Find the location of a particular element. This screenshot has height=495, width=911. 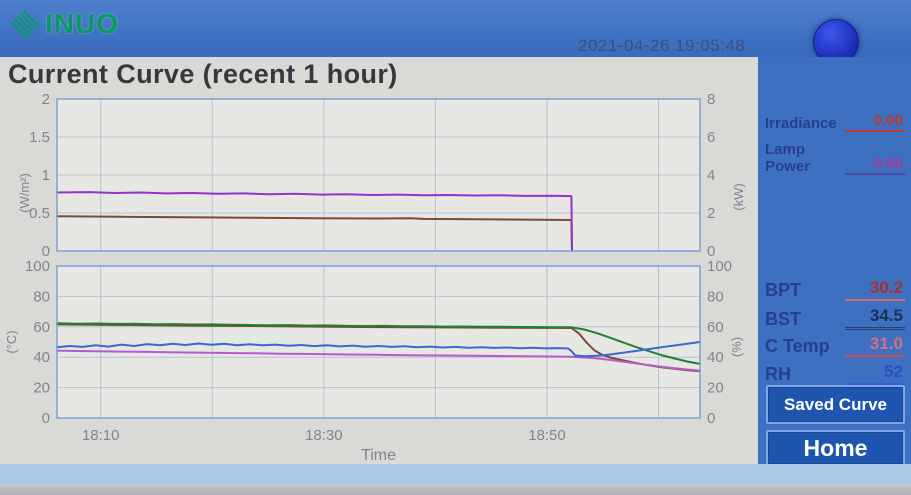

y-tick-label-right: 6 is located at coordinates (711, 137).